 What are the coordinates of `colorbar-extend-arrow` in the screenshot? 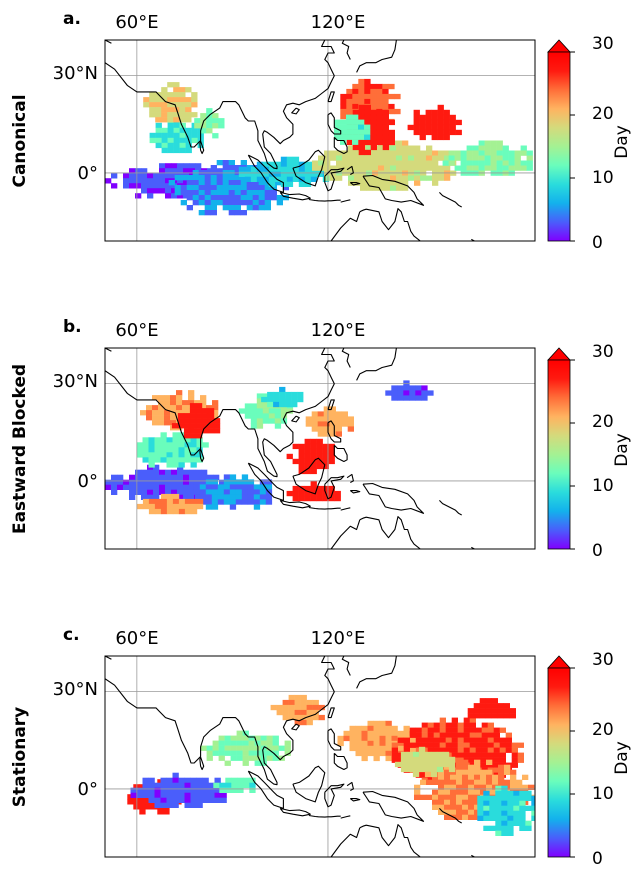 It's located at (559, 662).